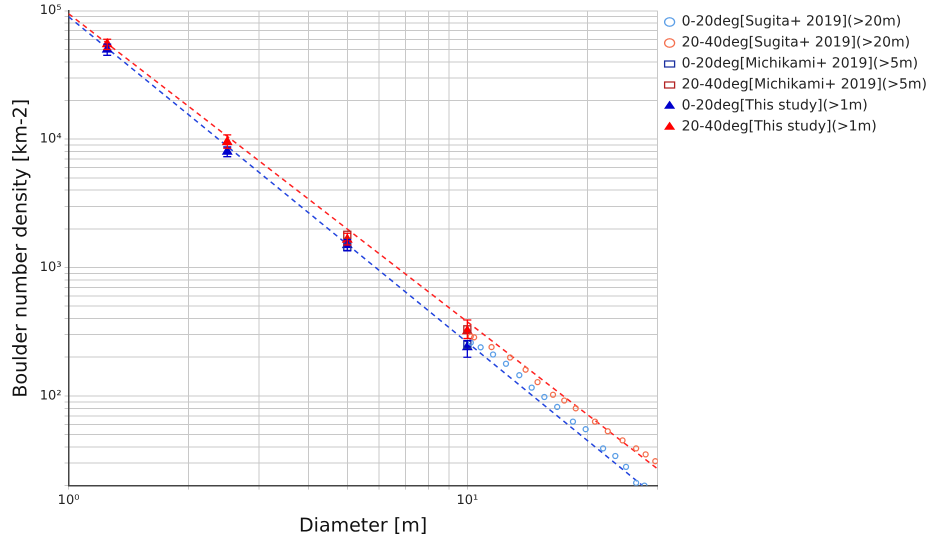 This screenshot has height=544, width=939. What do you see at coordinates (363, 525) in the screenshot?
I see `x-axis-title: Diameter [m]` at bounding box center [363, 525].